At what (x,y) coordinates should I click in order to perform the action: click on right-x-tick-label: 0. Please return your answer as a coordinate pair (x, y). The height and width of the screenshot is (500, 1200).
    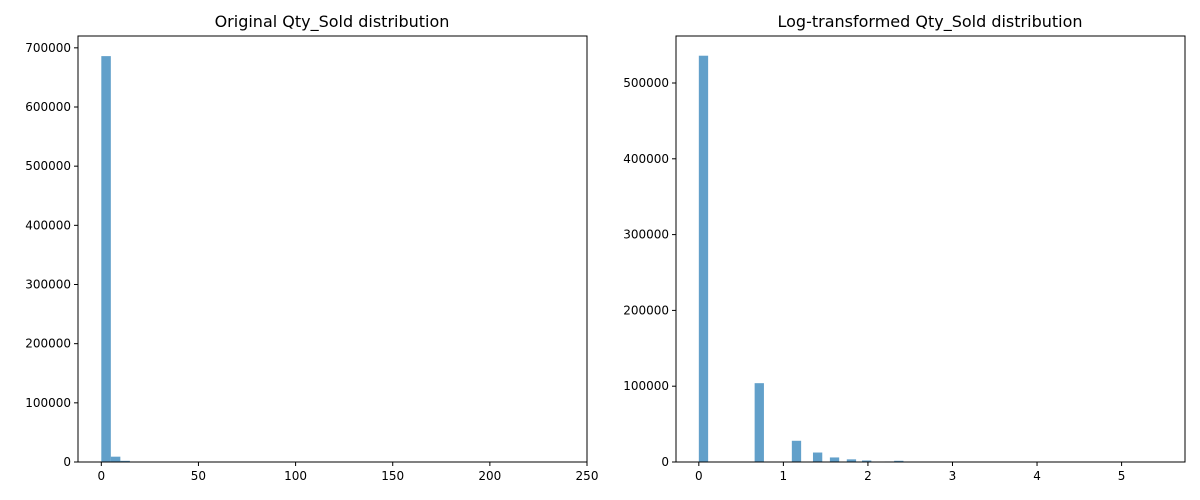
    Looking at the image, I should click on (699, 476).